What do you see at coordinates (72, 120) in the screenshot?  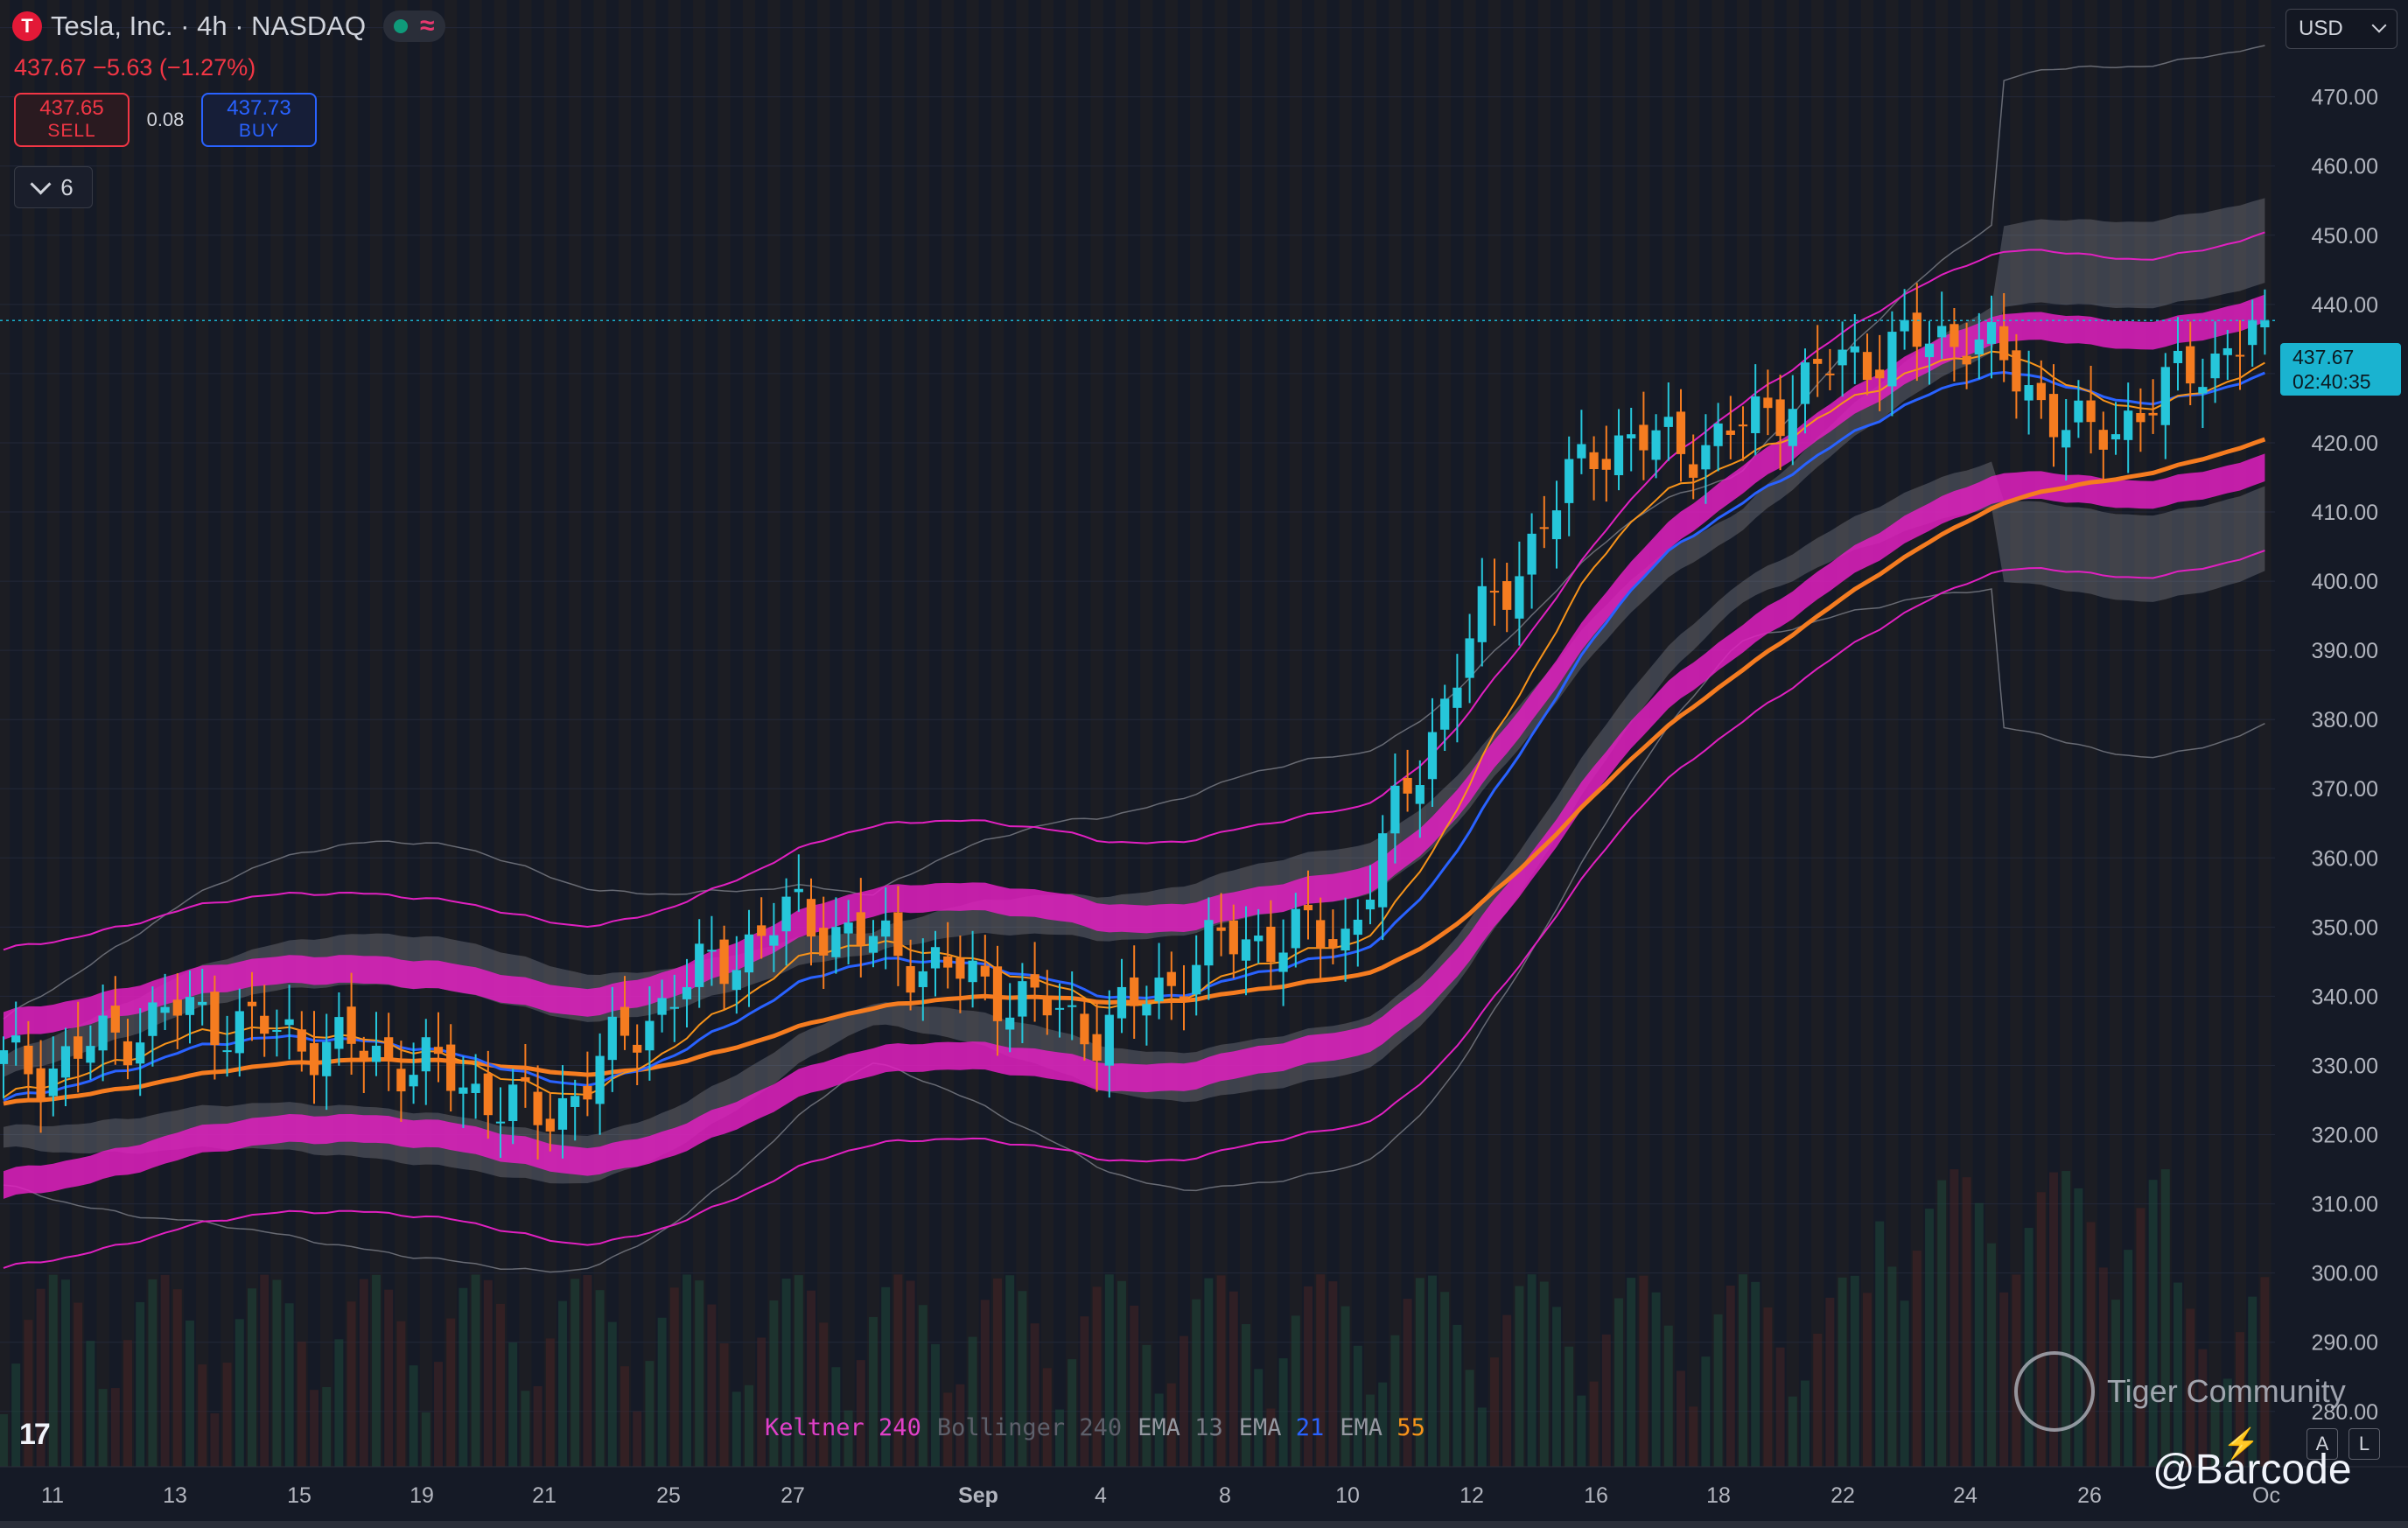 I see `sell-button: 437.65 SELL` at bounding box center [72, 120].